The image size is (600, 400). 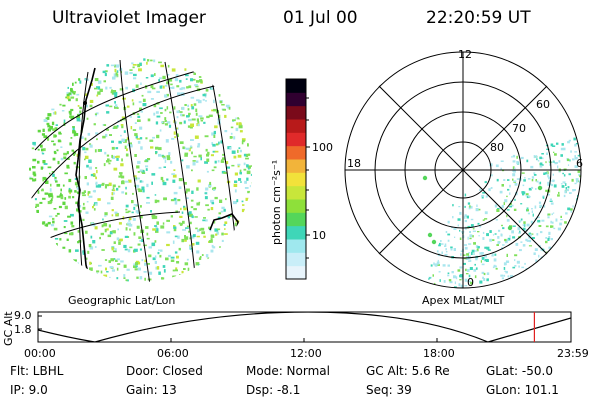 What do you see at coordinates (519, 371) in the screenshot?
I see `footer-glat: GLat: -50.0` at bounding box center [519, 371].